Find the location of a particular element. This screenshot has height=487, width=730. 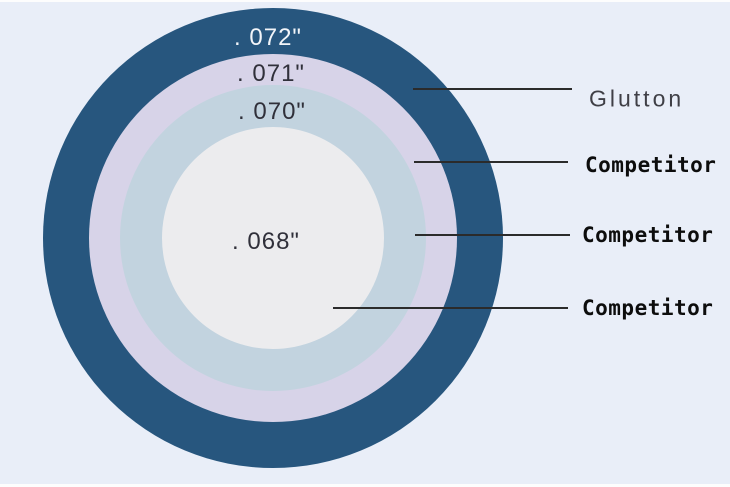

ring-068-competitor is located at coordinates (273, 238).